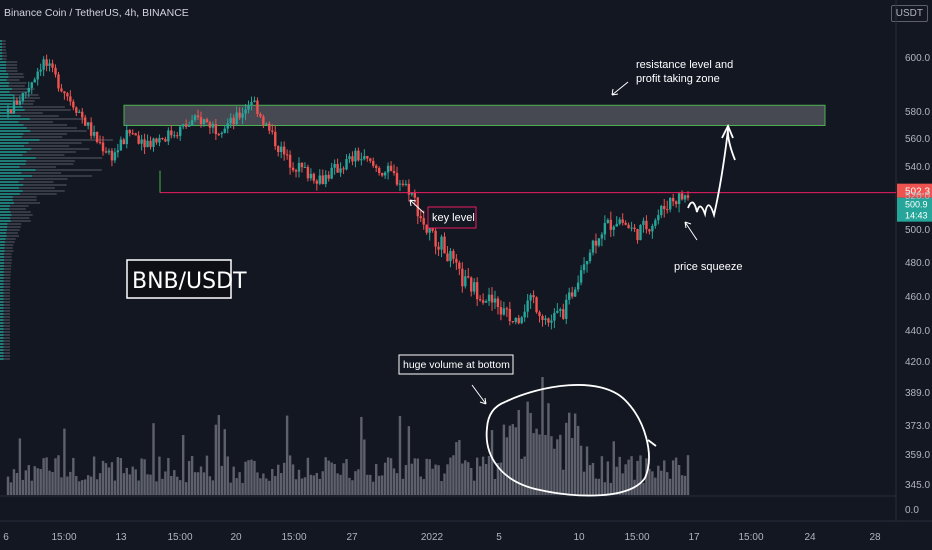 The height and width of the screenshot is (550, 932). I want to click on price-tick-label: 600.0, so click(917, 58).